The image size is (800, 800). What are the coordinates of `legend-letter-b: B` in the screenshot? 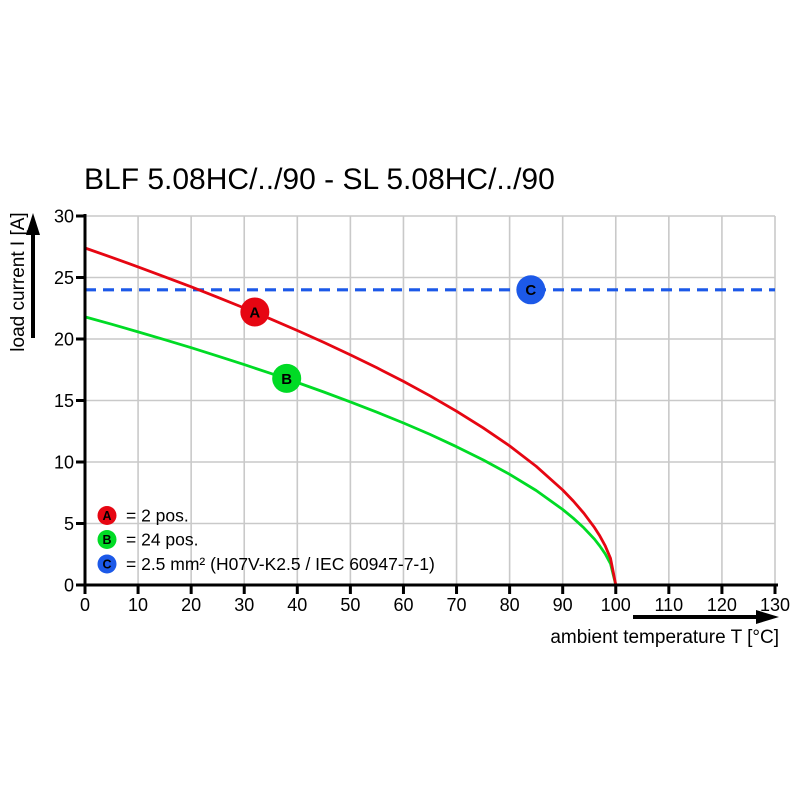 It's located at (106, 540).